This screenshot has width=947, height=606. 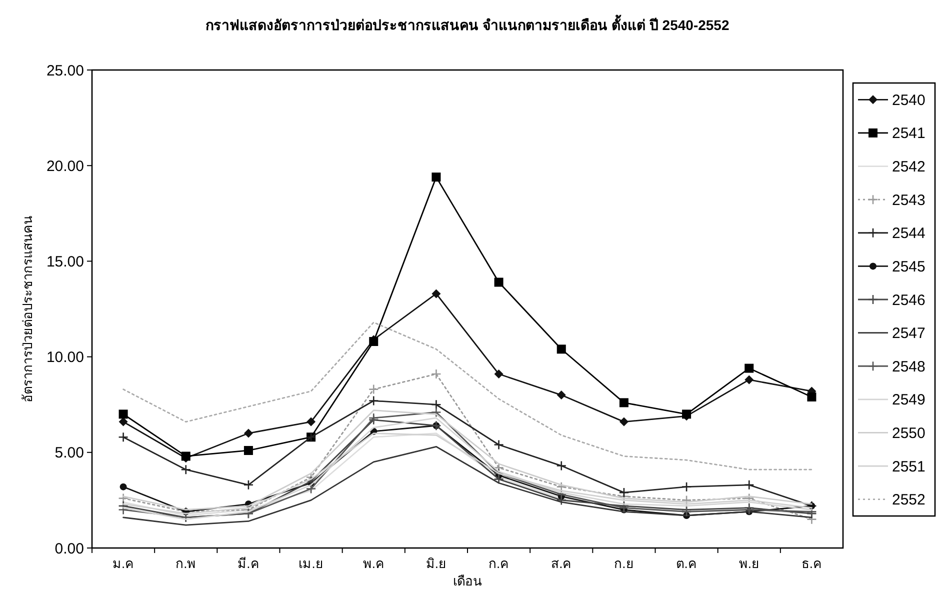 What do you see at coordinates (811, 563) in the screenshot?
I see `x-tick-label: ธ.ค` at bounding box center [811, 563].